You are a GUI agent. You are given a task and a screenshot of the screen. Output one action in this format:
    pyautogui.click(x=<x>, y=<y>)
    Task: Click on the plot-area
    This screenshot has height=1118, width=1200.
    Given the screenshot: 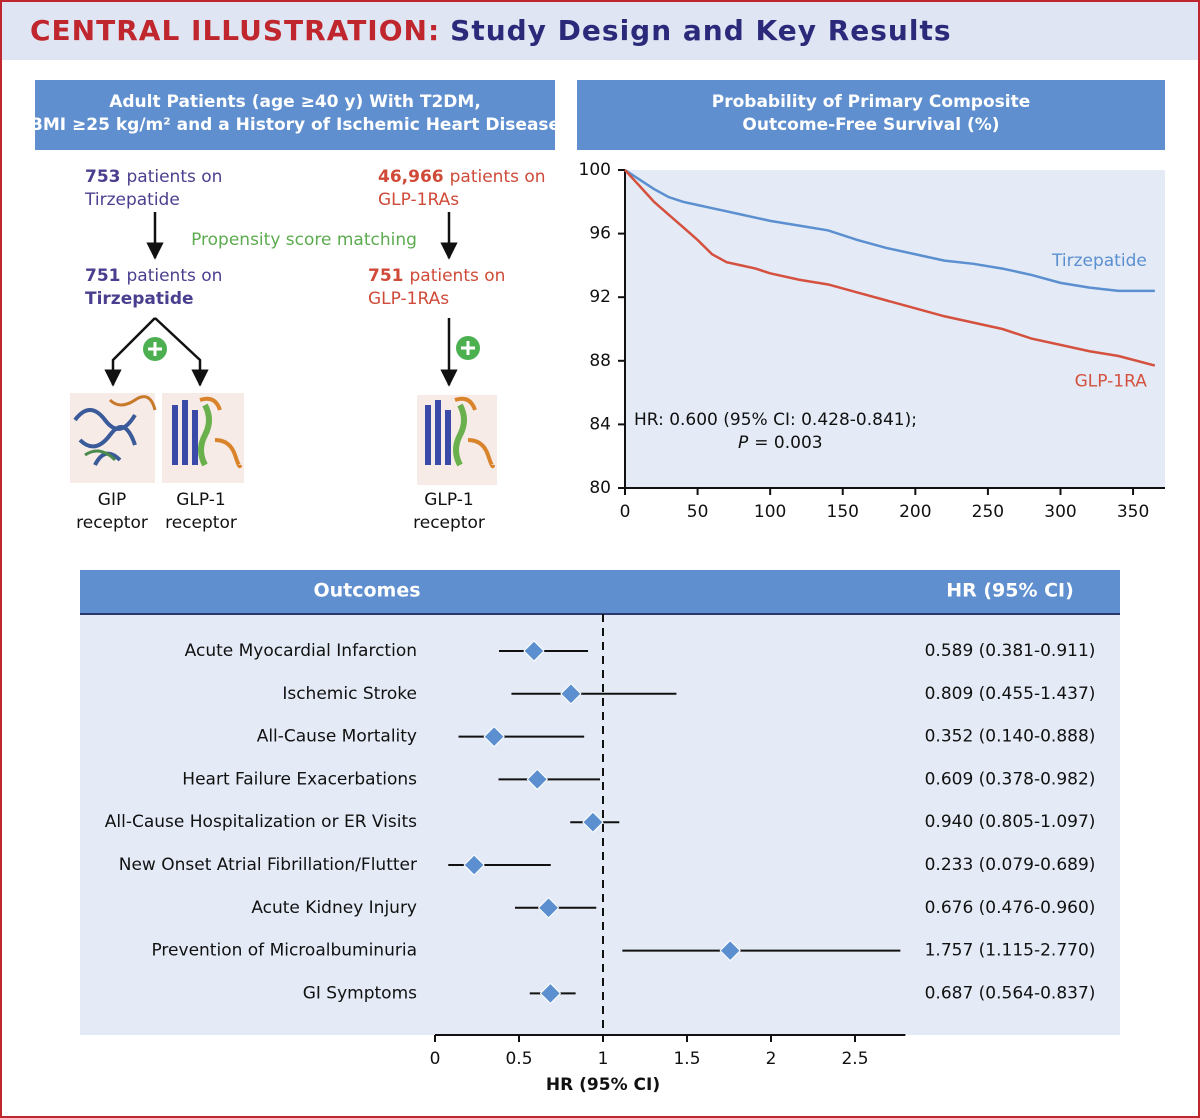 What is the action you would take?
    pyautogui.click(x=895, y=329)
    